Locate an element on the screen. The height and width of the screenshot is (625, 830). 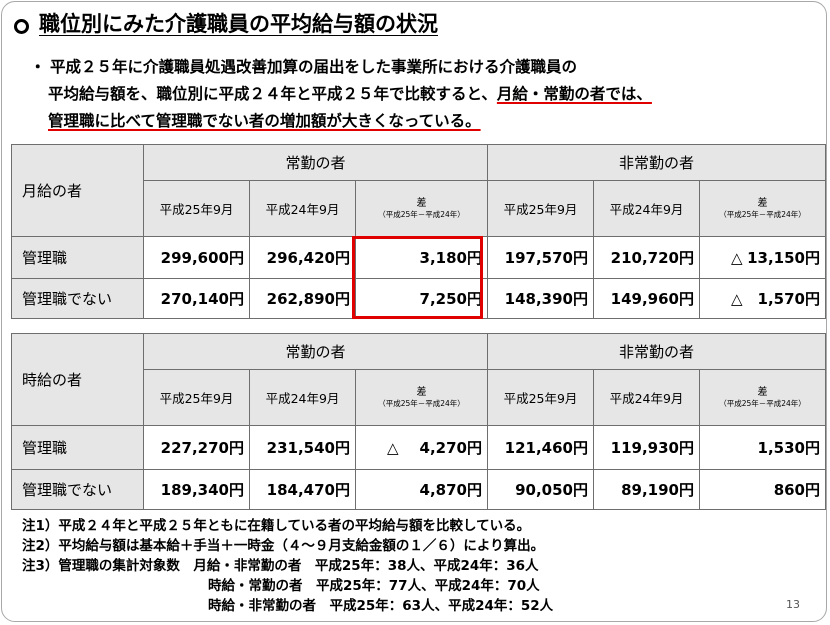
table-cell: 299,600円 is located at coordinates (196, 257).